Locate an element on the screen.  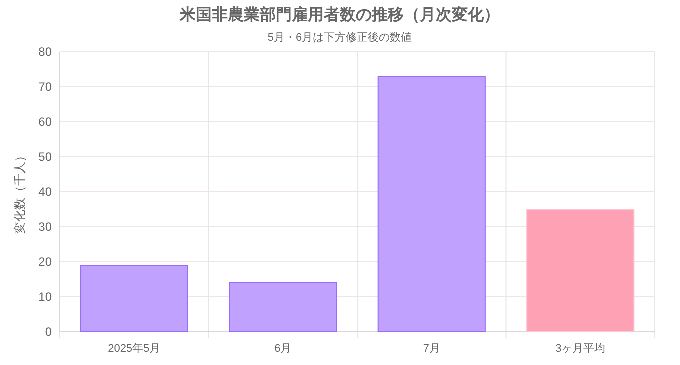
x-tick-label: 6月 is located at coordinates (283, 349).